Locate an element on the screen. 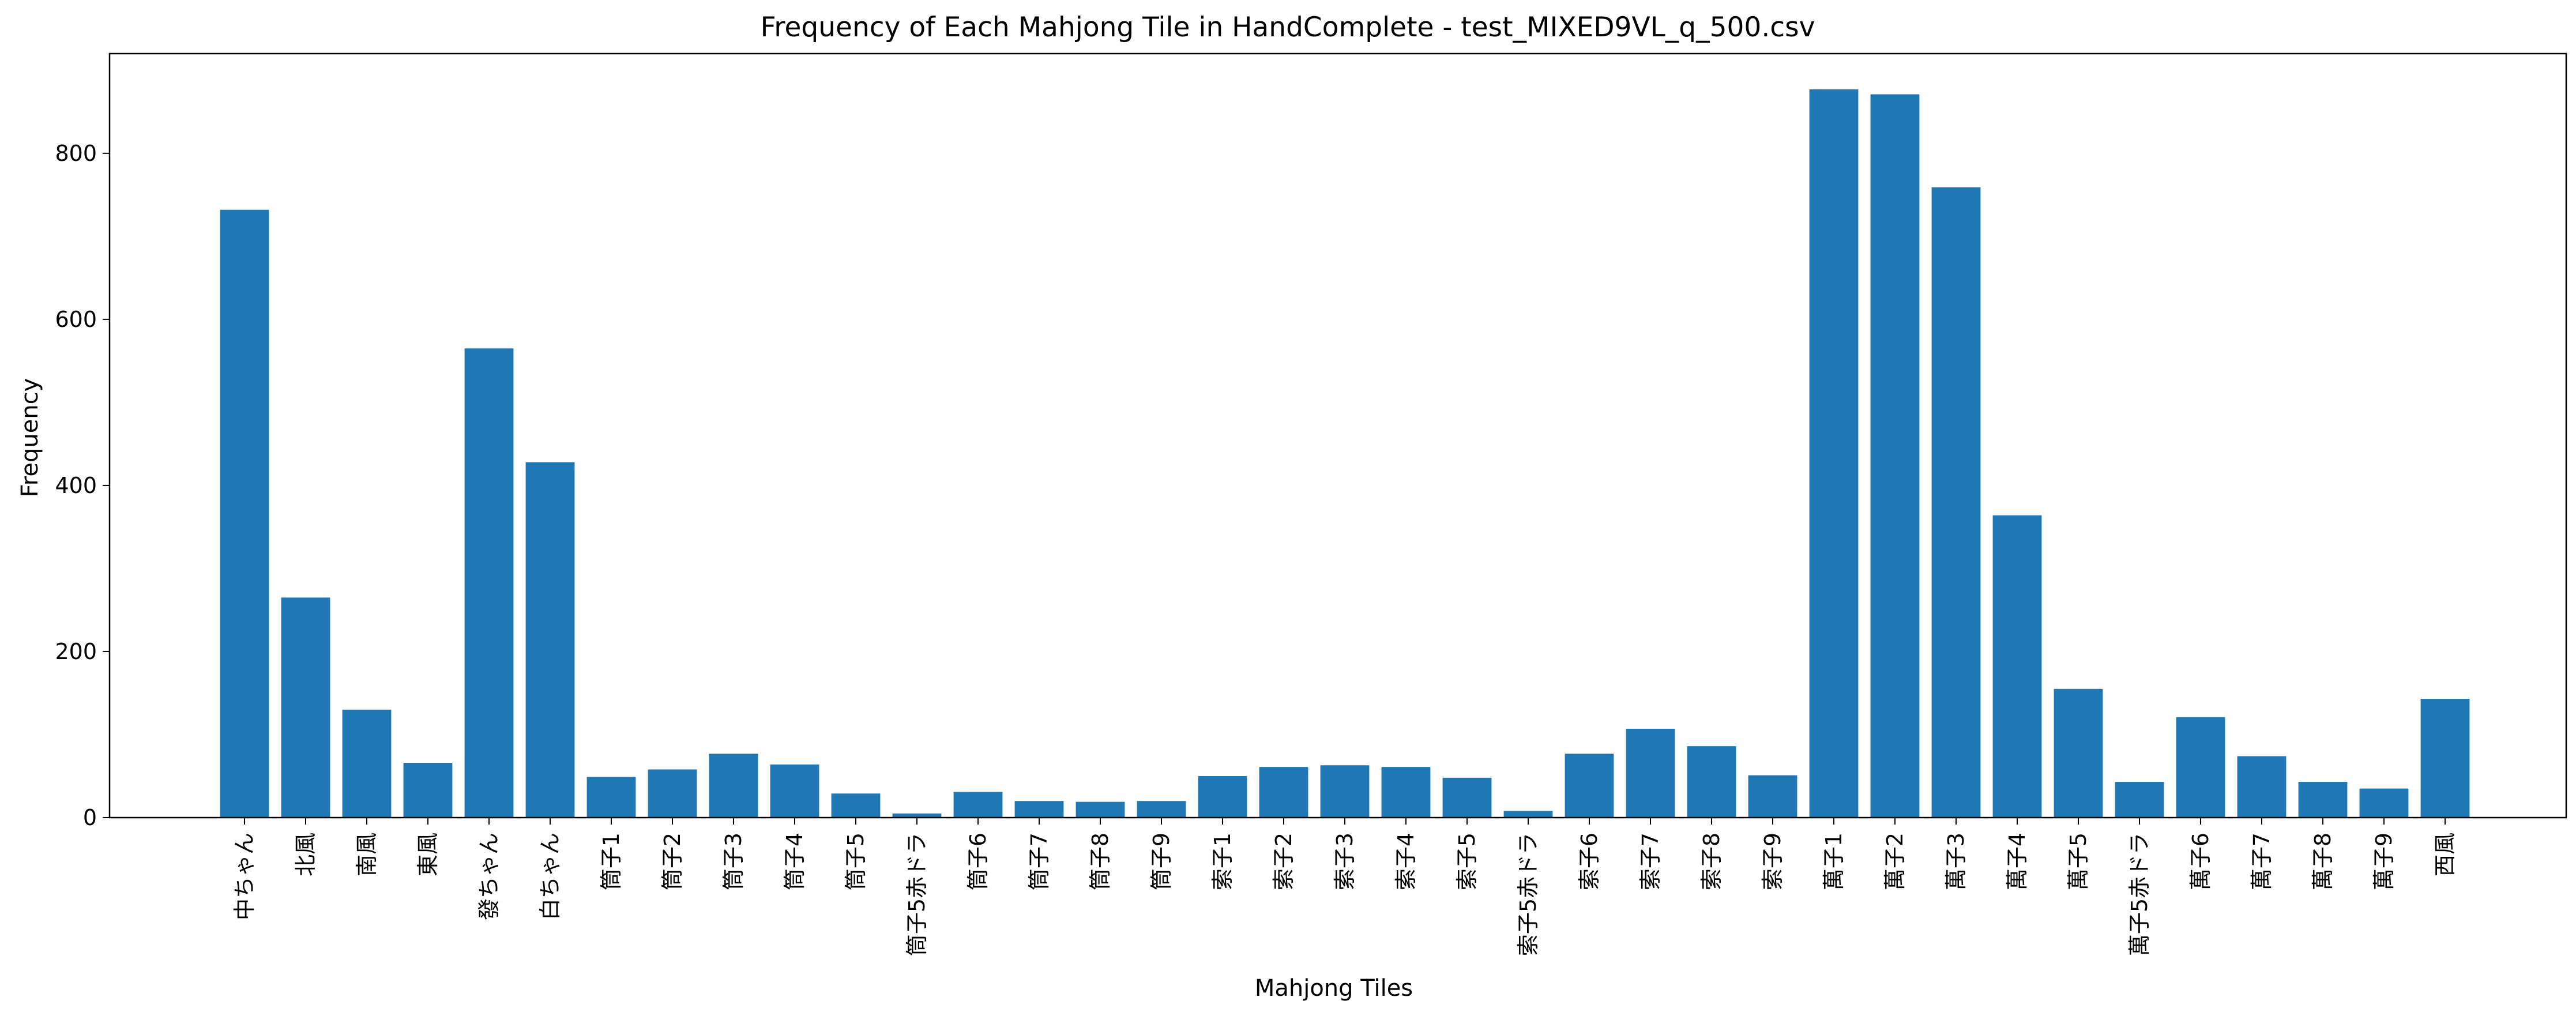 This screenshot has height=1020, width=2576. y-axis: 0 200 400 600 800 is located at coordinates (82, 485).